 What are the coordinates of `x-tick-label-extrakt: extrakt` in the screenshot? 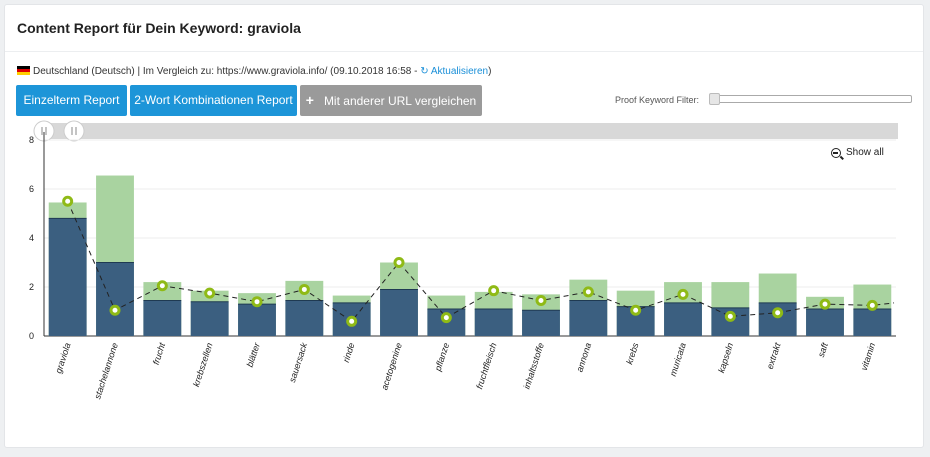 It's located at (774, 355).